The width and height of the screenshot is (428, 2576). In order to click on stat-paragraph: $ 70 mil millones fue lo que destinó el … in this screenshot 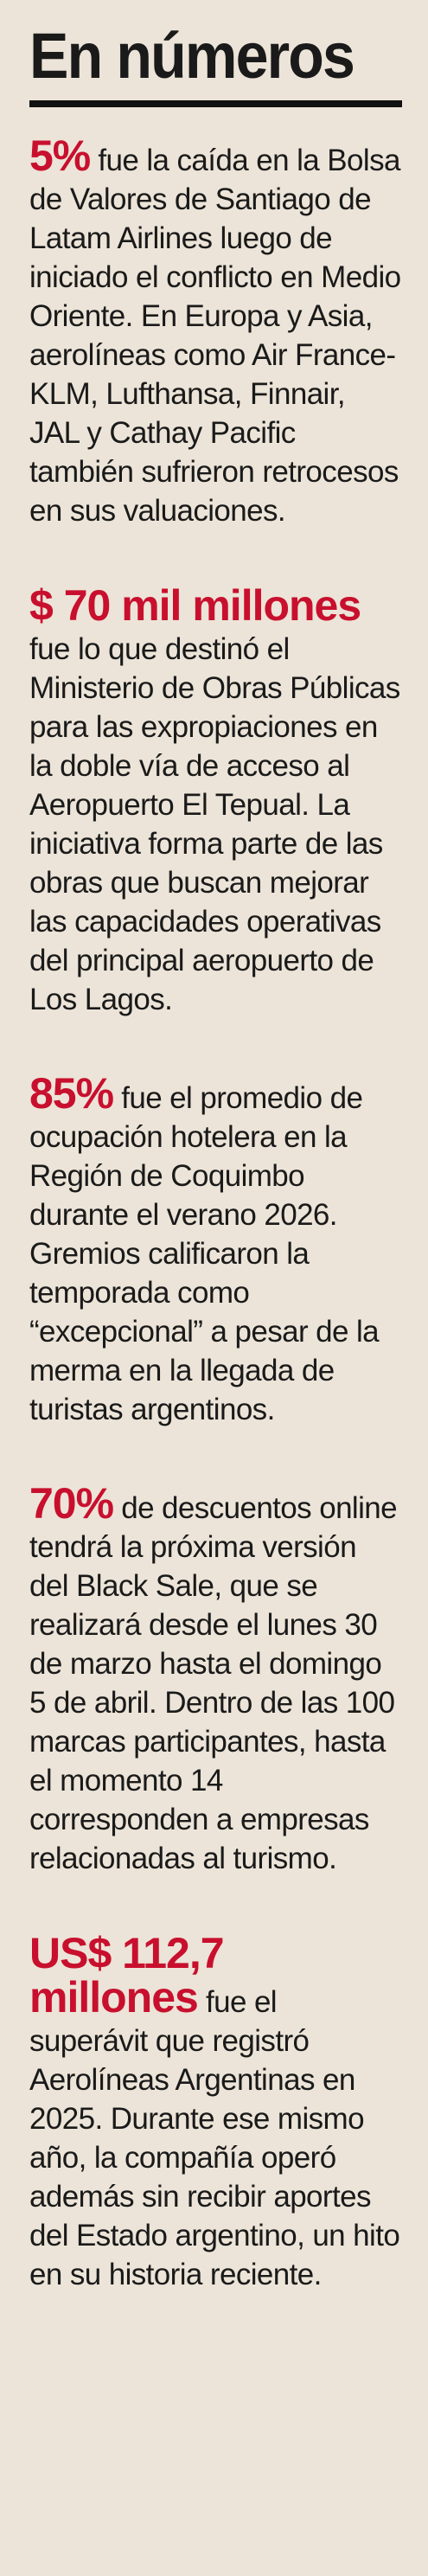, I will do `click(215, 801)`.